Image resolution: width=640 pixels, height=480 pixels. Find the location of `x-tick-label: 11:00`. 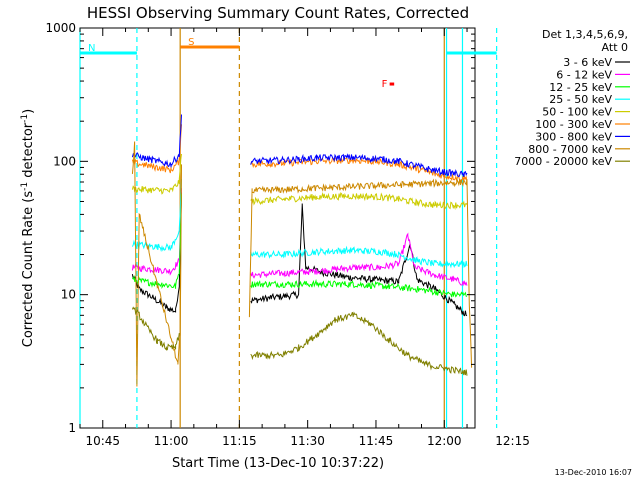

x-tick-label: 11:00 is located at coordinates (171, 441).